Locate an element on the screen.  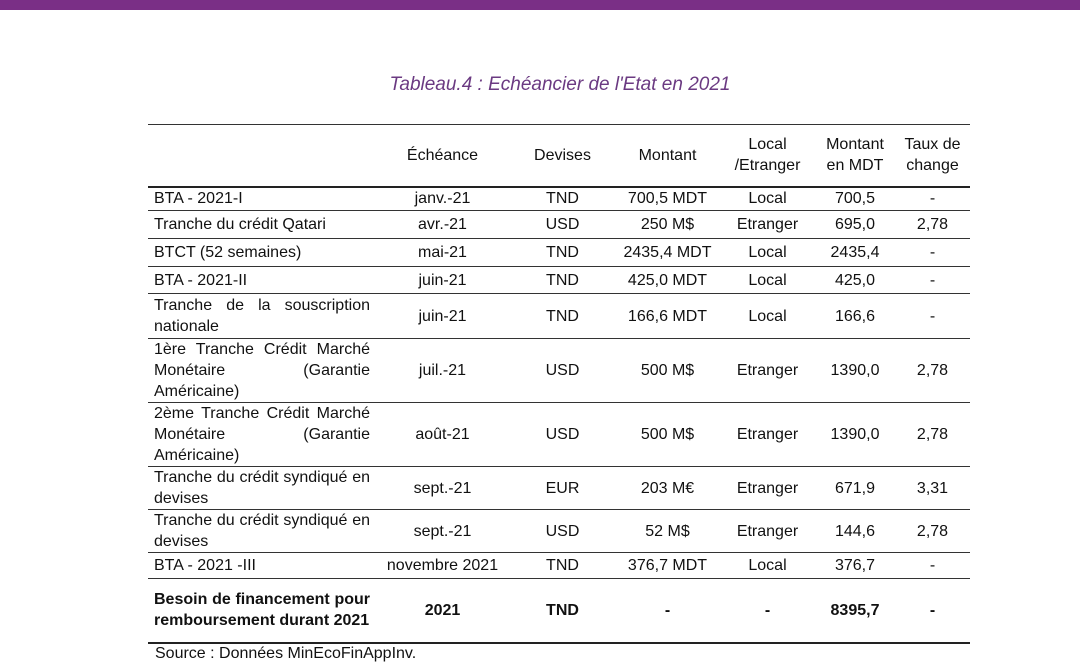
cell: 144,6 is located at coordinates (855, 531).